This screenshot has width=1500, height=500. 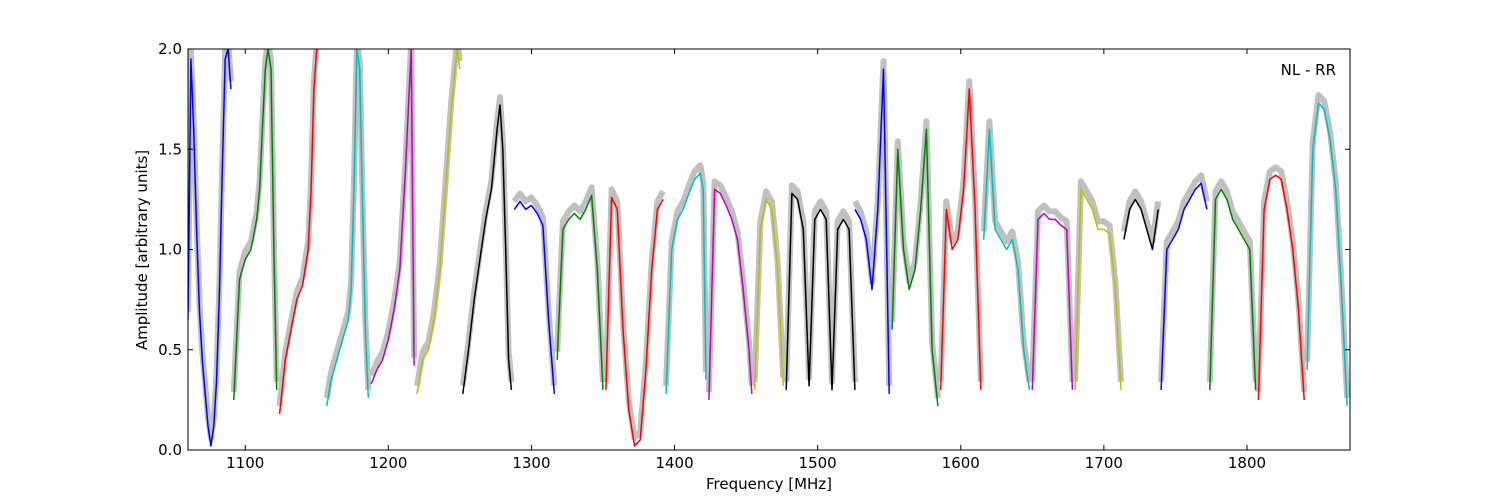 I want to click on x-tick-label-2: 1300, so click(x=531, y=463).